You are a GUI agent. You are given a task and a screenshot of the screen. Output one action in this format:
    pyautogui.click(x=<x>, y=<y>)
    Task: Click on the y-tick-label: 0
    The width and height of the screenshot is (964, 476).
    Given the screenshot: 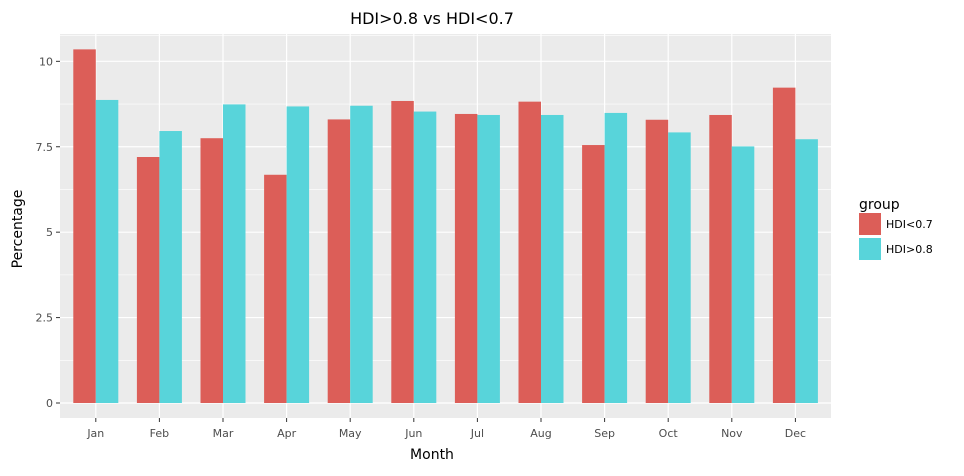 What is the action you would take?
    pyautogui.click(x=49, y=403)
    